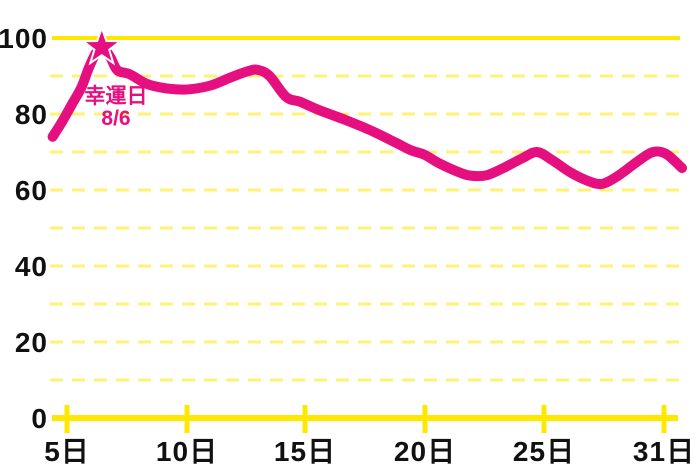  I want to click on y-axis-label: 0, so click(39, 418).